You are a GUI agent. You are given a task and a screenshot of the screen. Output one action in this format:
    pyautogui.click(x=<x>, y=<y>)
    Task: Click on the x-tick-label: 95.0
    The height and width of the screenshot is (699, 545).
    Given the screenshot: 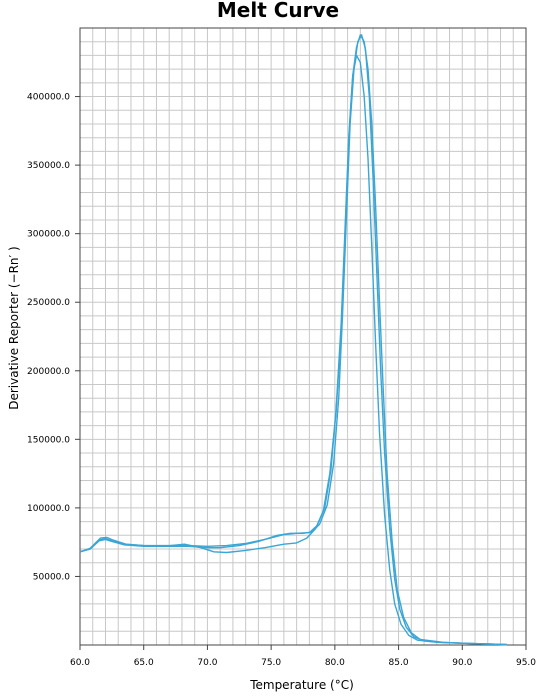 What is the action you would take?
    pyautogui.click(x=526, y=663)
    